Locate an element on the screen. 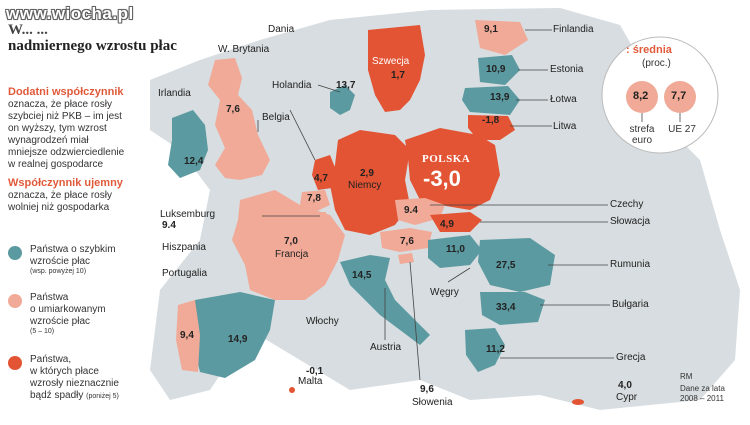 The width and height of the screenshot is (750, 425). country-niemcy is located at coordinates (370, 182).